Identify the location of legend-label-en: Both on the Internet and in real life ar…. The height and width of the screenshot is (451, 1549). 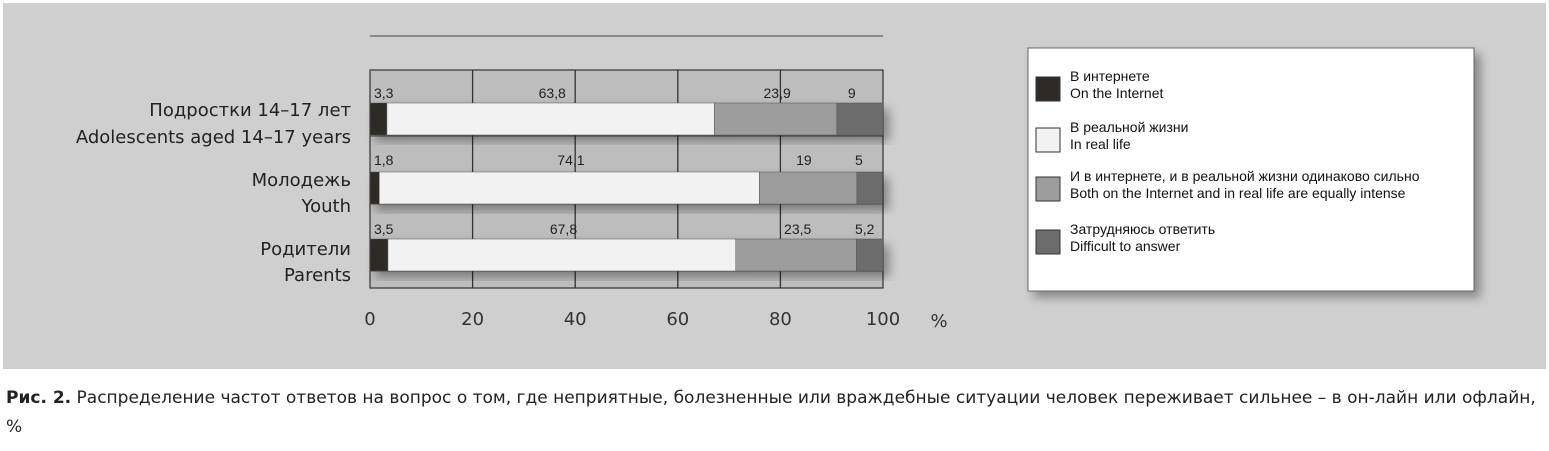
(1238, 193).